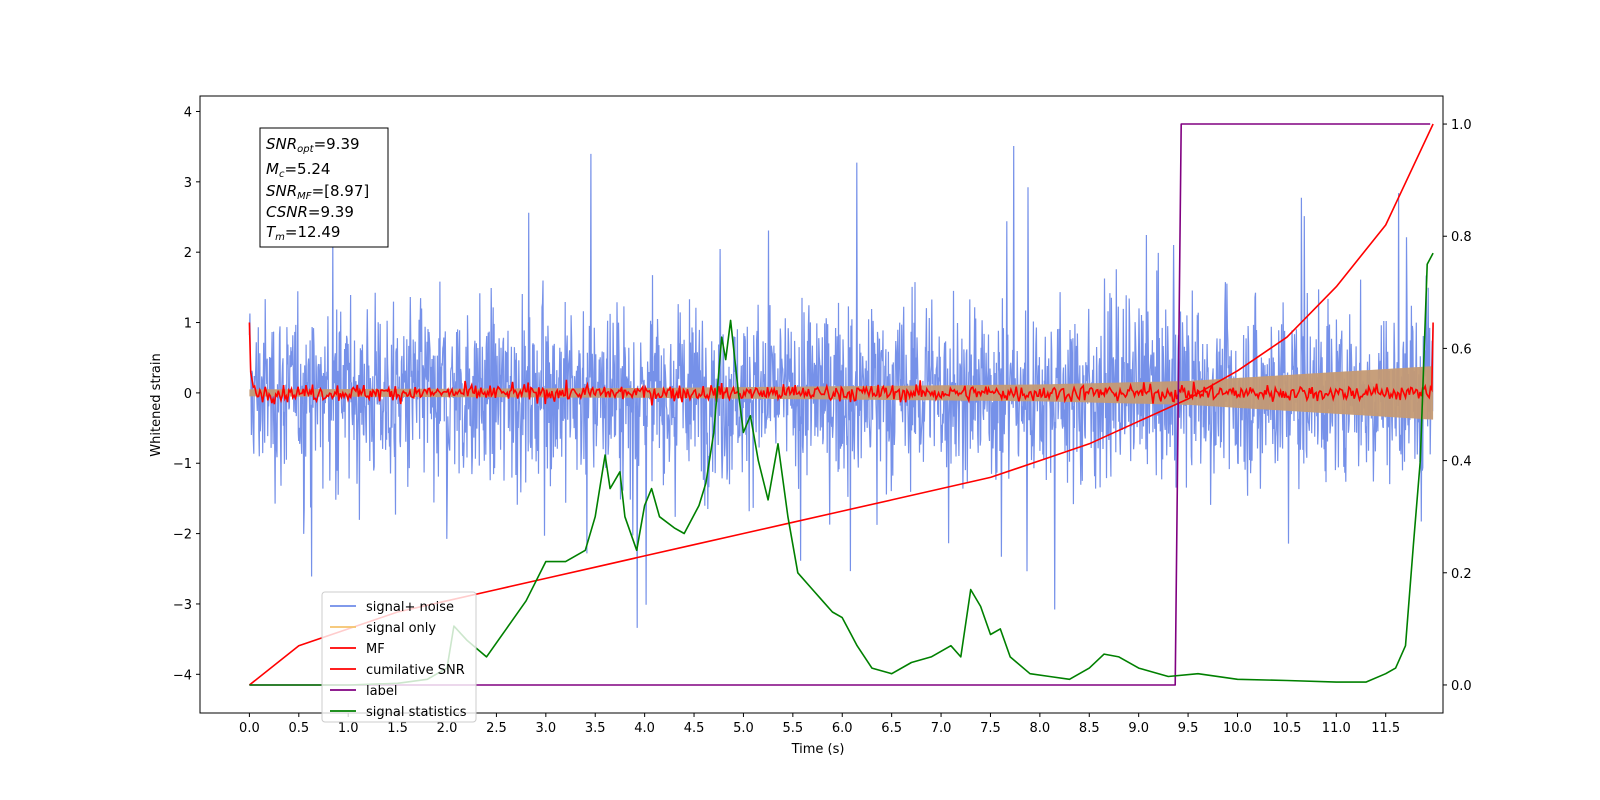 This screenshot has width=1600, height=800. Describe the element at coordinates (1286, 728) in the screenshot. I see `x-tick-label: 10.5` at that location.